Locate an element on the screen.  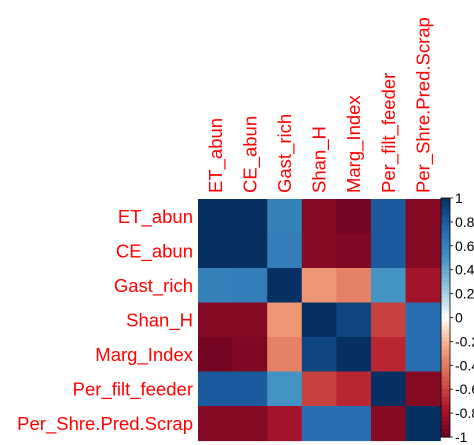
colorbar-tick-label: -1 is located at coordinates (461, 437).